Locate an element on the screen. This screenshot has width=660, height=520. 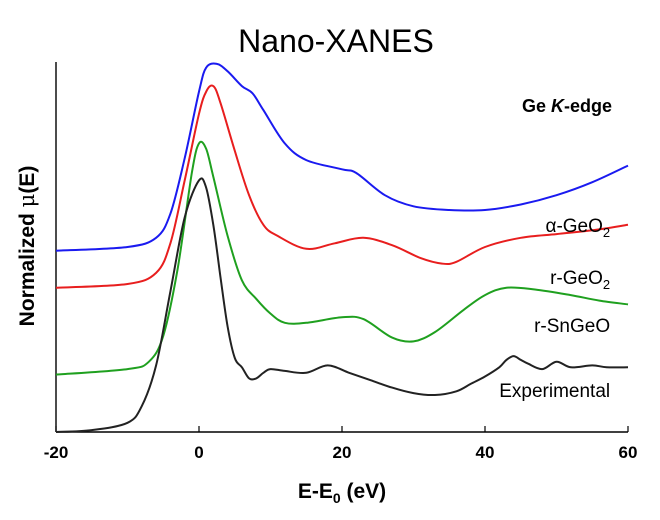
x-tick-label: 0 is located at coordinates (198, 452).